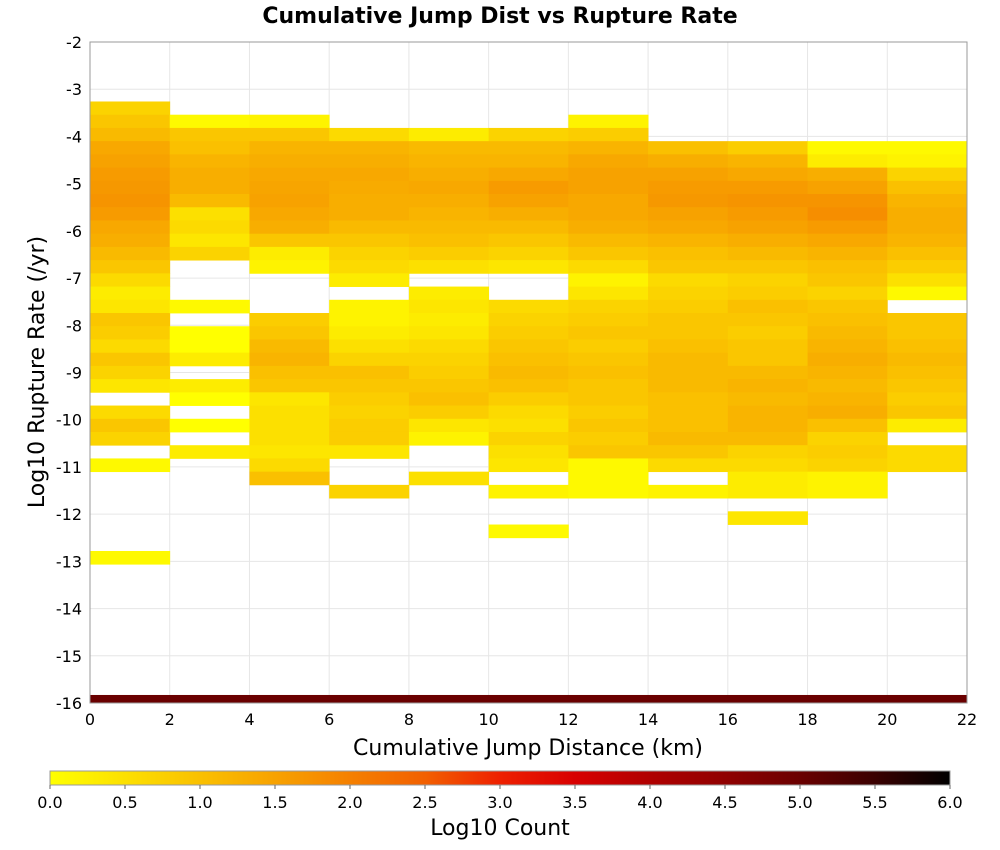 This screenshot has height=850, width=1000. What do you see at coordinates (74, 231) in the screenshot?
I see `y-tick-label: -6` at bounding box center [74, 231].